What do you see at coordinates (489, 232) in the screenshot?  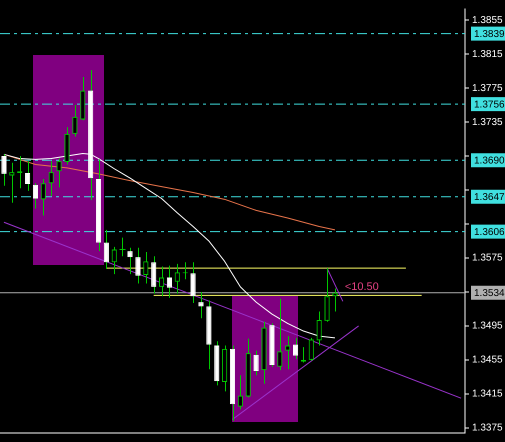 I see `ref-line-label: 1.3606` at bounding box center [489, 232].